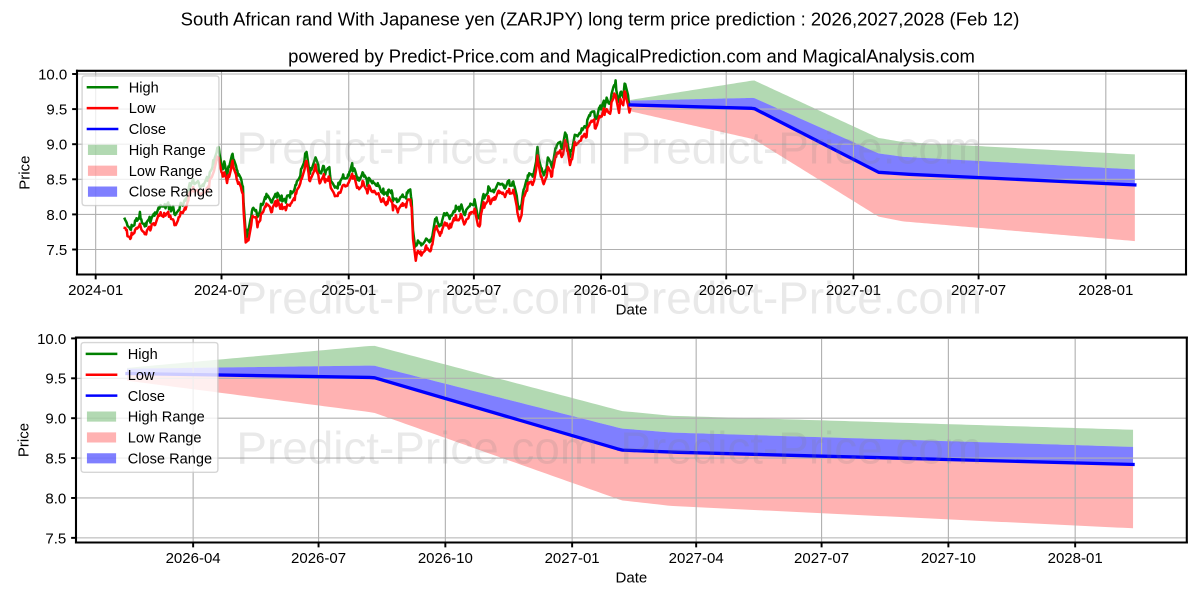 This screenshot has width=1200, height=600. What do you see at coordinates (948, 558) in the screenshot?
I see `svg-text: 2027-10` at bounding box center [948, 558].